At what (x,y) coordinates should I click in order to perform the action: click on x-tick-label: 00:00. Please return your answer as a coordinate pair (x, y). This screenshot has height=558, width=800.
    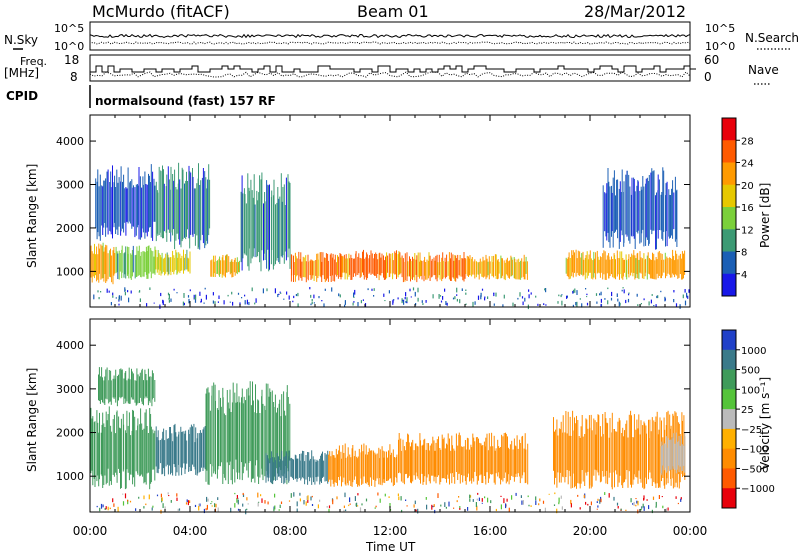
    Looking at the image, I should click on (90, 531).